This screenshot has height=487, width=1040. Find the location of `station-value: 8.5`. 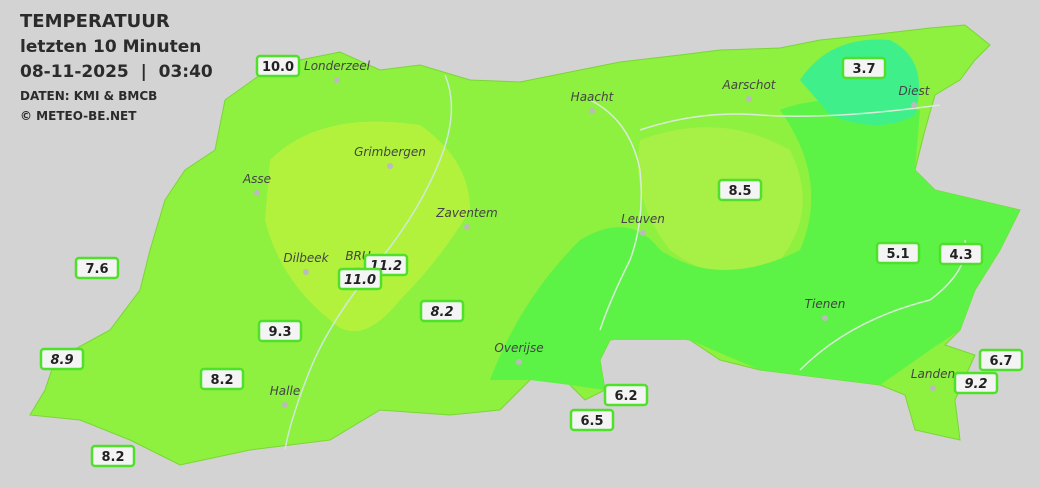

station-value: 8.5 is located at coordinates (739, 191).